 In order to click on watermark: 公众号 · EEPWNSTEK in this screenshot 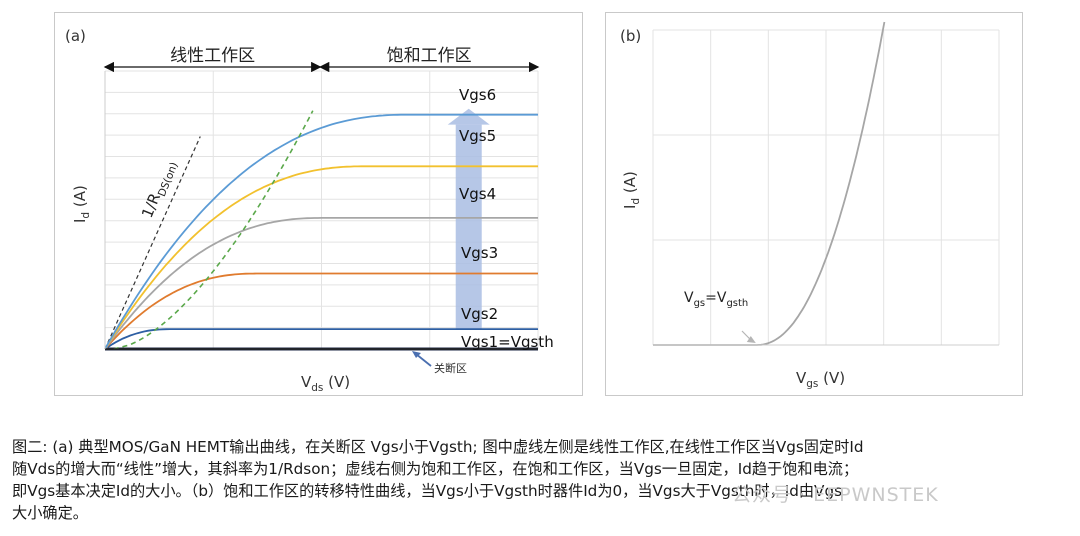, I will do `click(835, 495)`.